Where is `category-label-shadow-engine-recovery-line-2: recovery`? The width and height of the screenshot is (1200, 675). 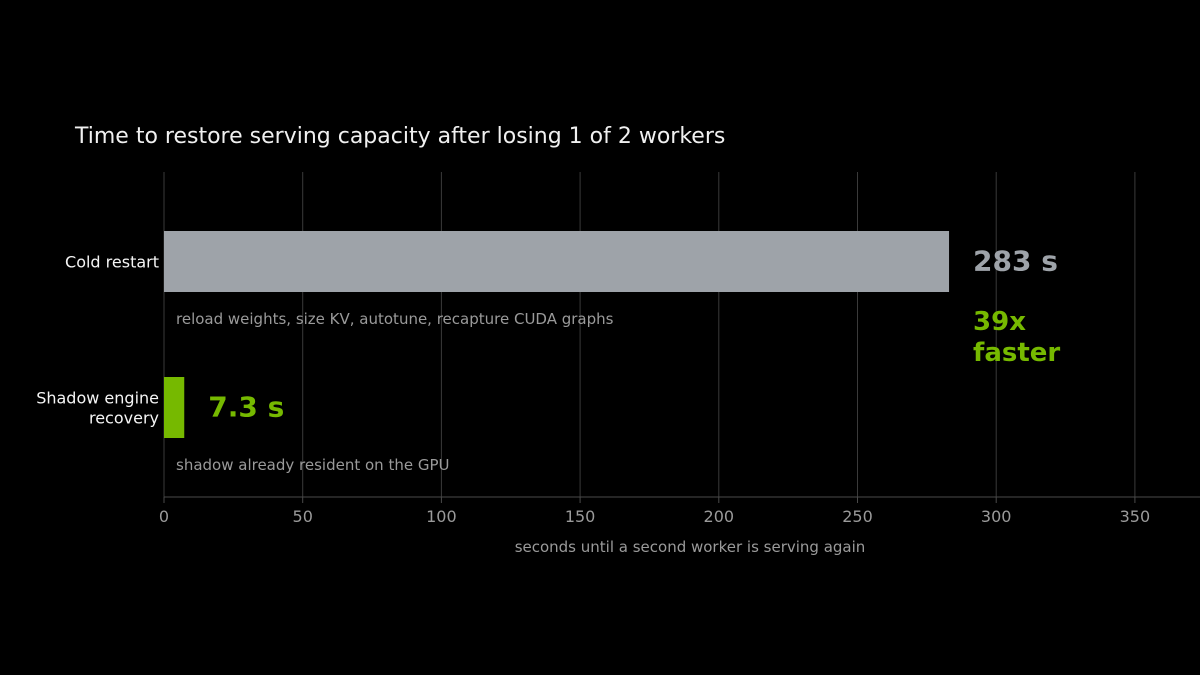
category-label-shadow-engine-recovery-line-2: recovery is located at coordinates (124, 418).